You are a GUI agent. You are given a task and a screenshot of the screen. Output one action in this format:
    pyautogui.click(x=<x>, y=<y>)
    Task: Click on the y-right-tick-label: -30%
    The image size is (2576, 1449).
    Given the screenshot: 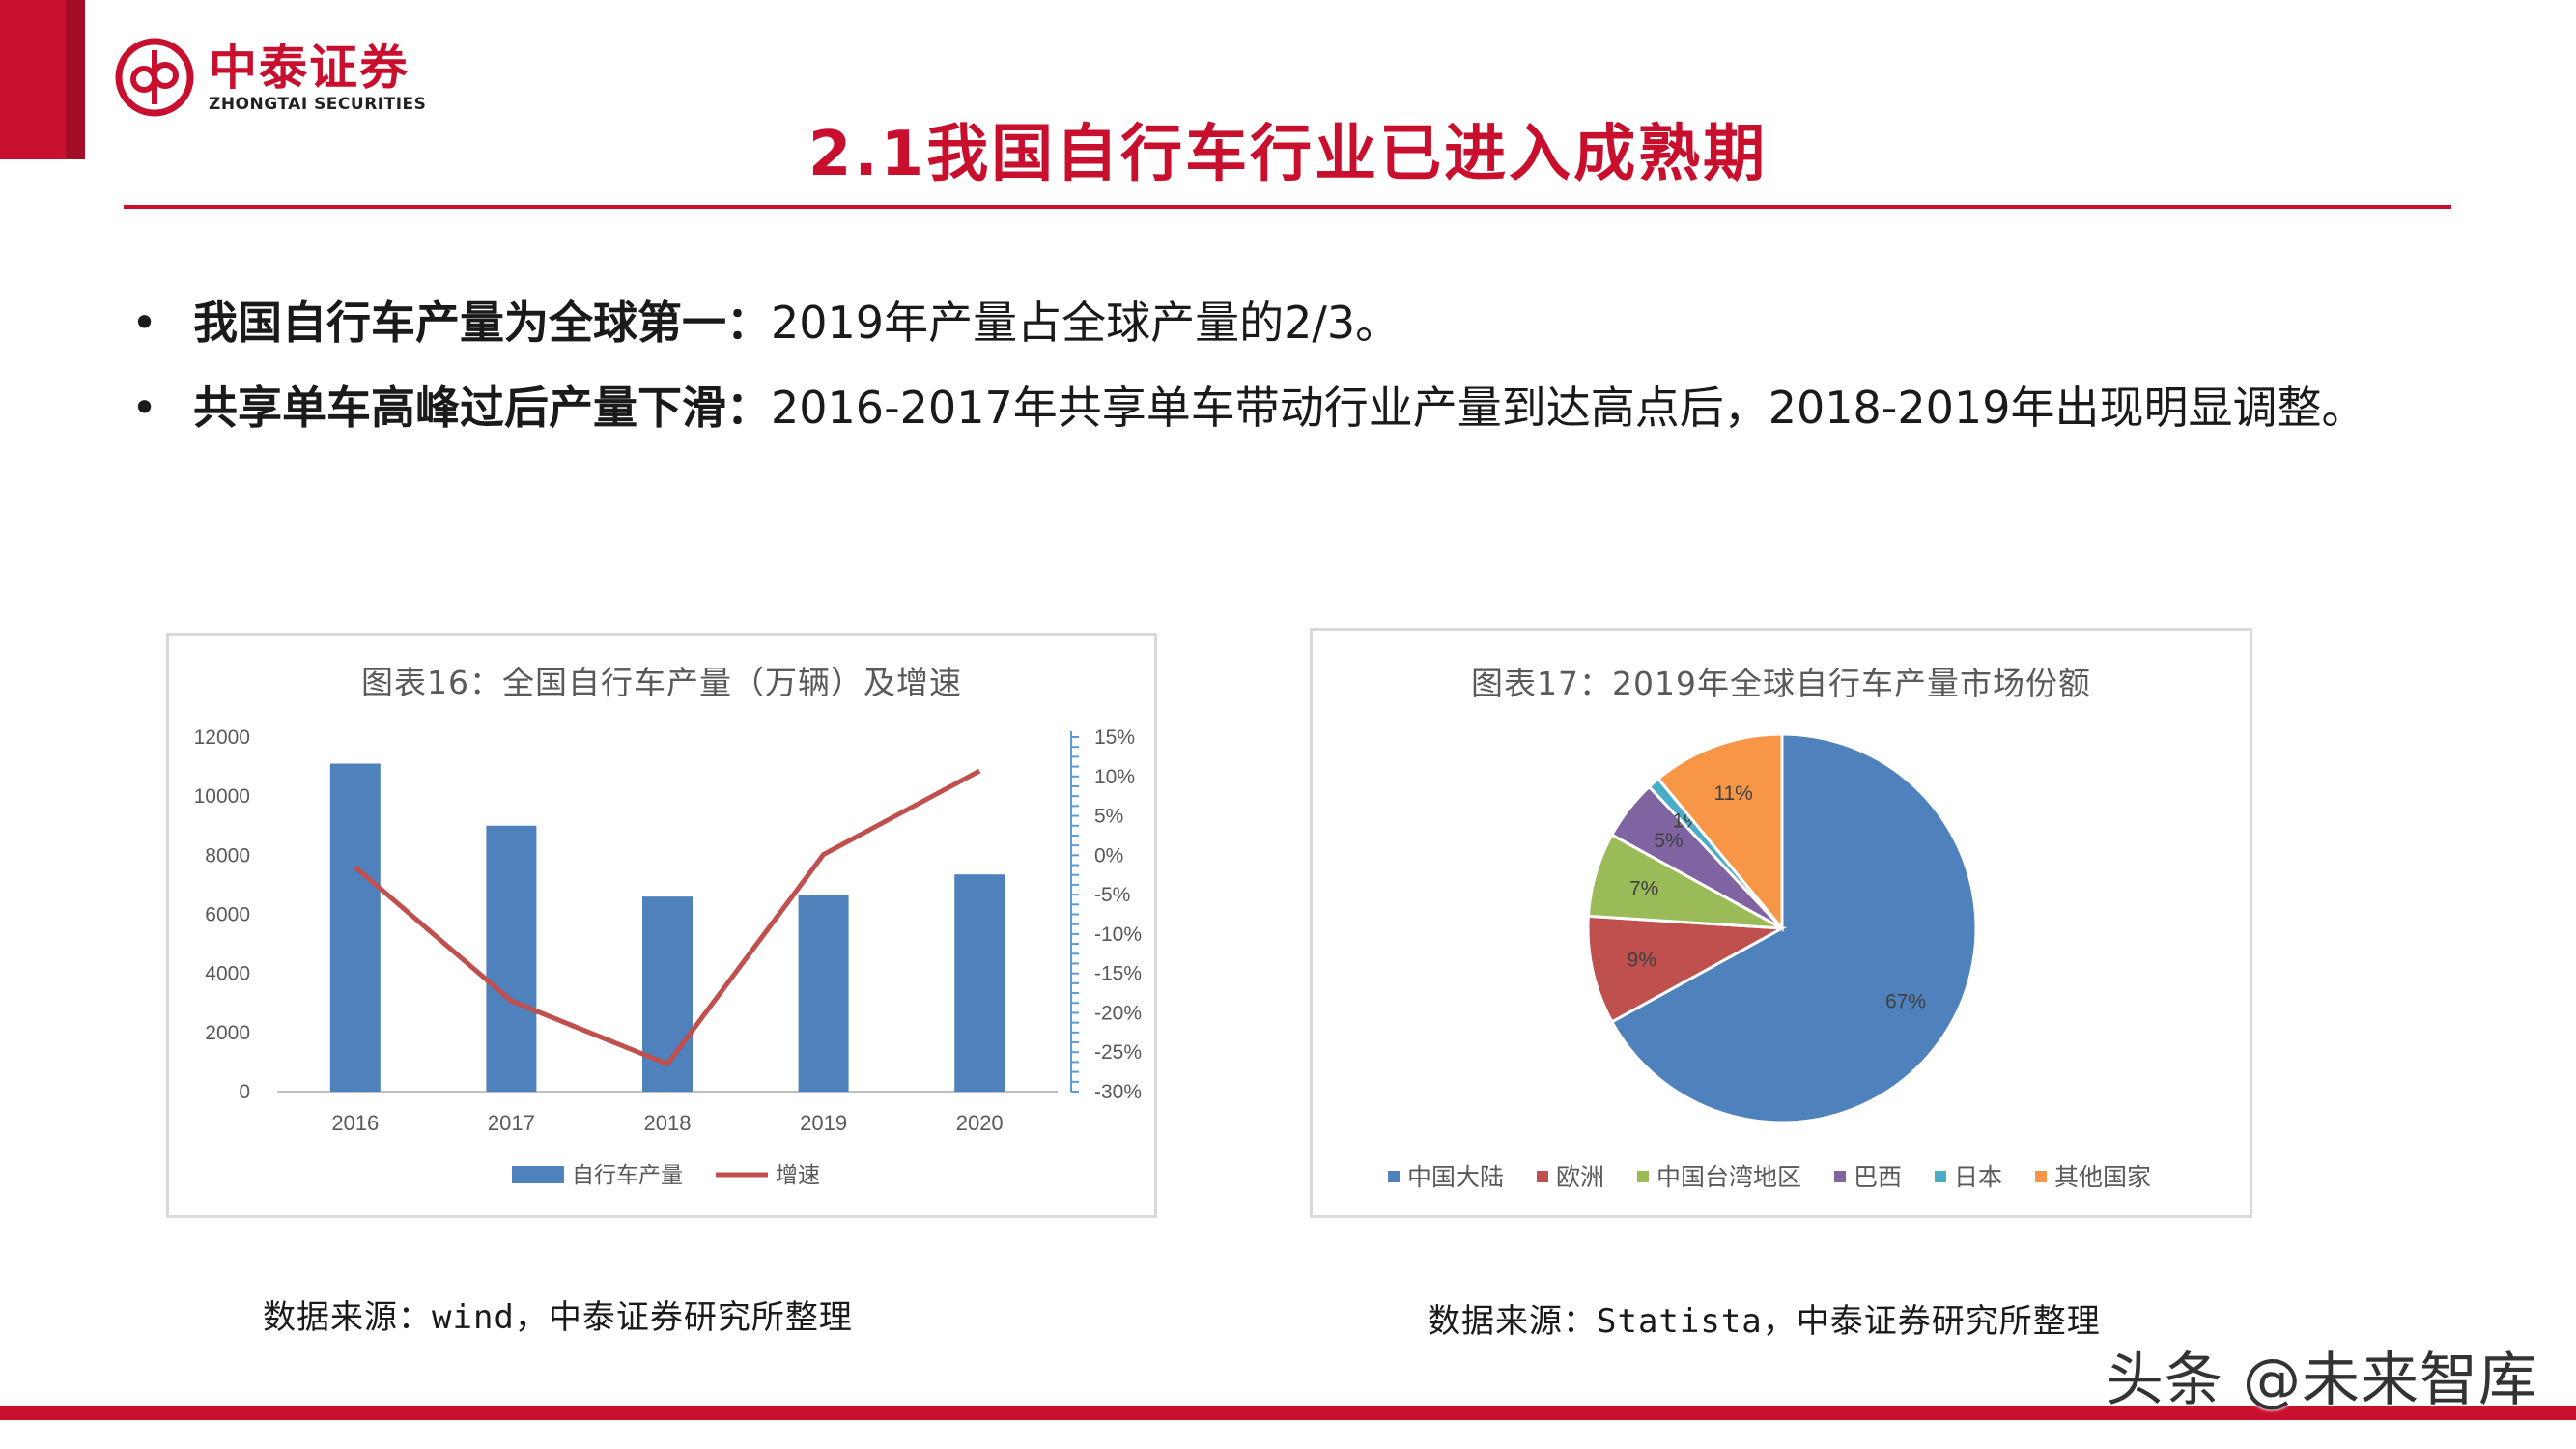 What is the action you would take?
    pyautogui.click(x=1118, y=1092)
    